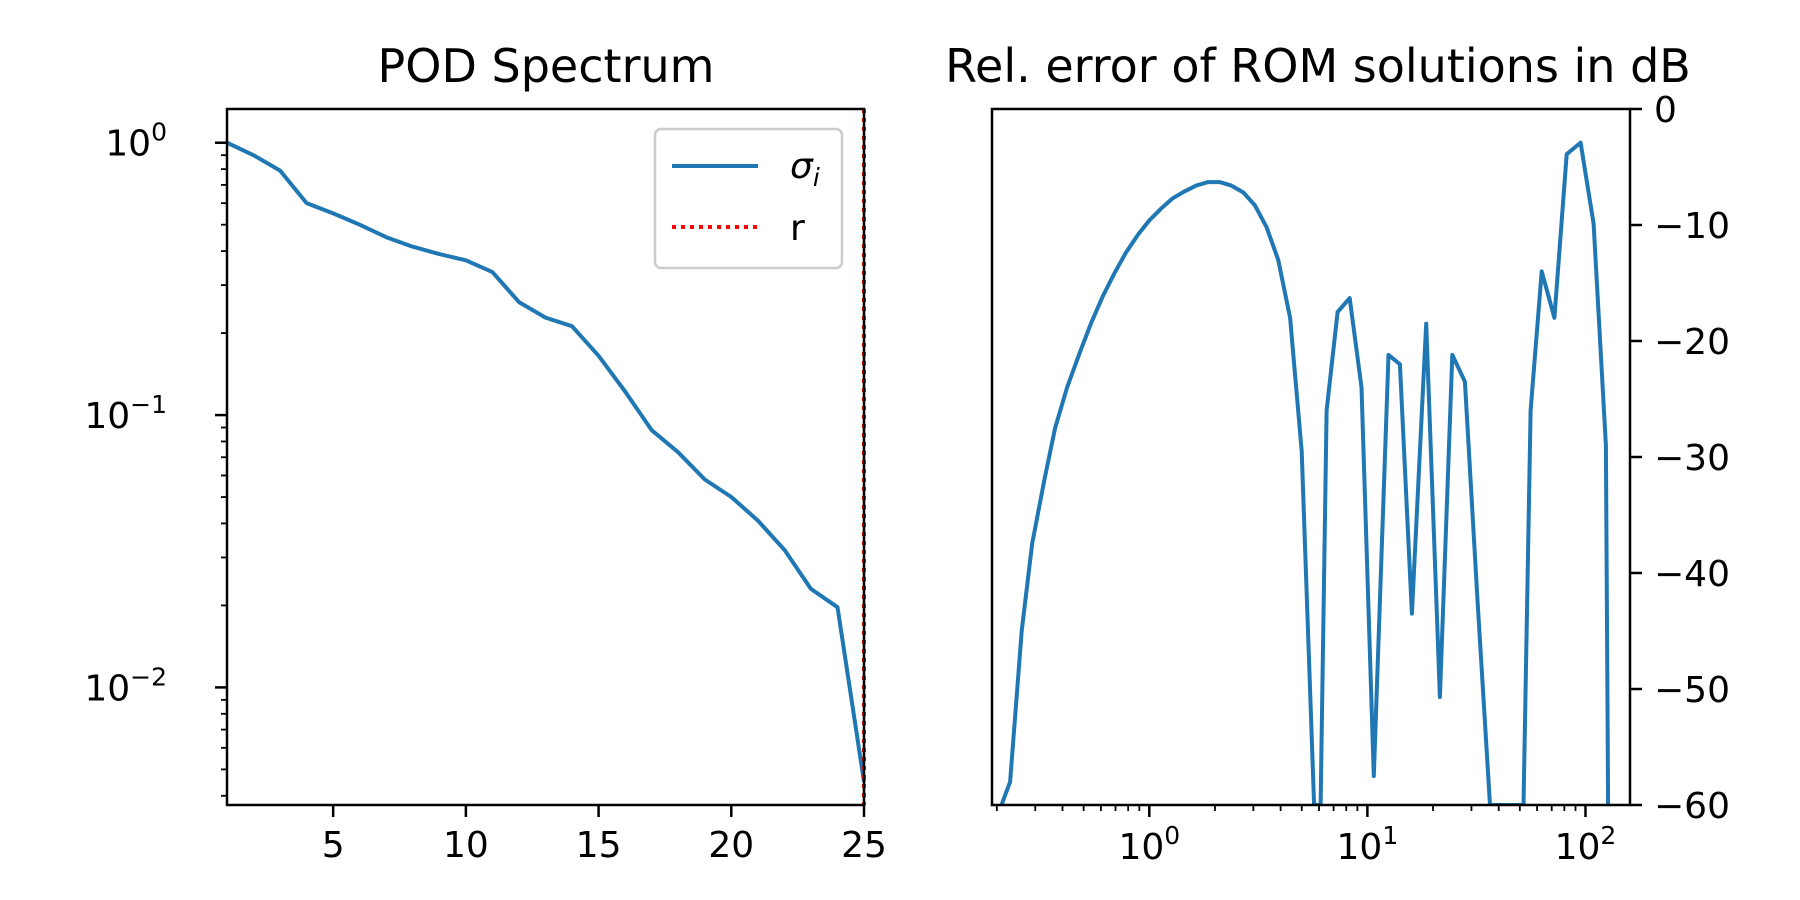 Image resolution: width=1800 pixels, height=900 pixels. I want to click on legend-sigma-subscript: i, so click(816, 177).